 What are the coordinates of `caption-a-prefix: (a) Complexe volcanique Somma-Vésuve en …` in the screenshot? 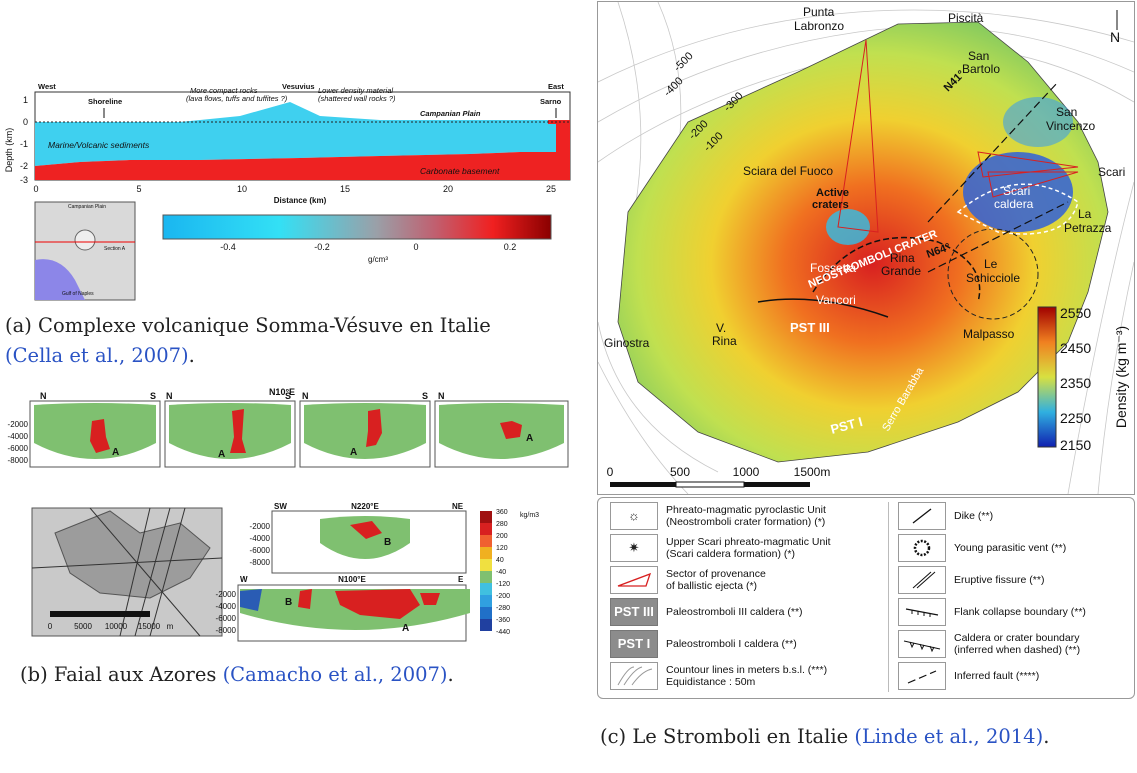 It's located at (248, 325).